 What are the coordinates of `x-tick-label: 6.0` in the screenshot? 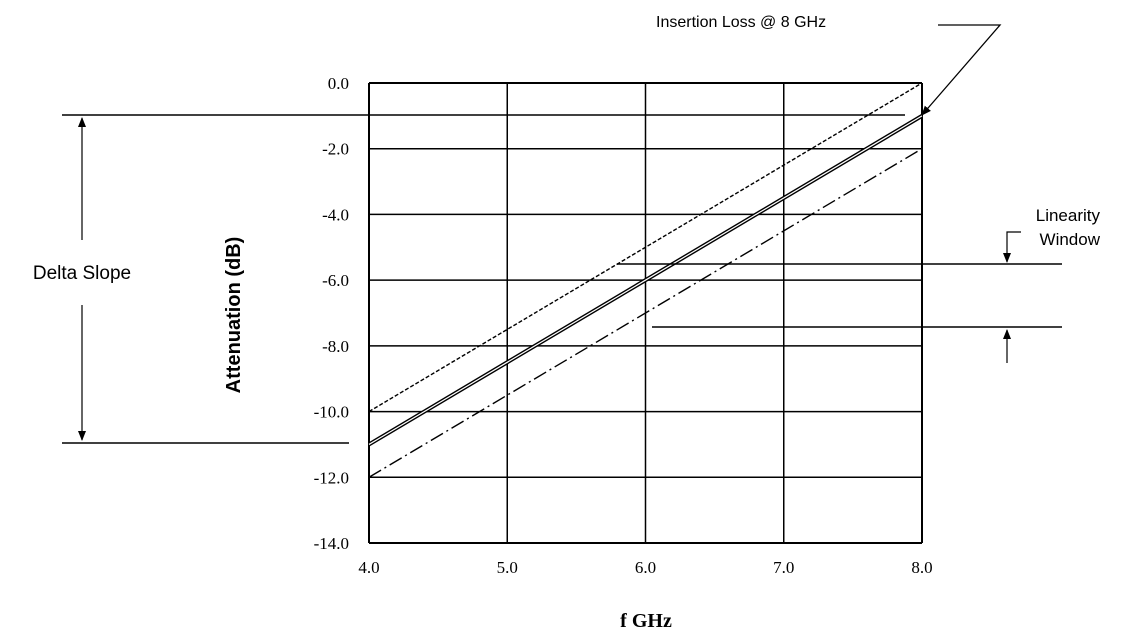 It's located at (645, 567).